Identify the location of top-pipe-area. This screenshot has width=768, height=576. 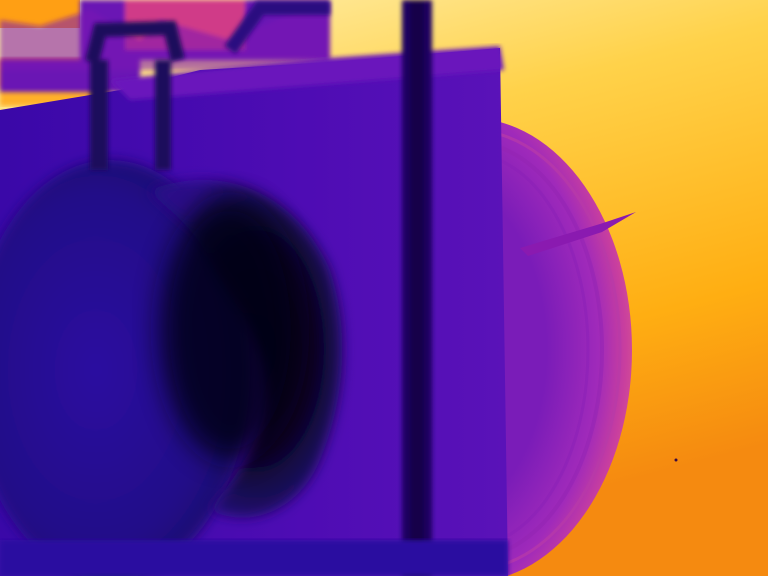
(165, 46).